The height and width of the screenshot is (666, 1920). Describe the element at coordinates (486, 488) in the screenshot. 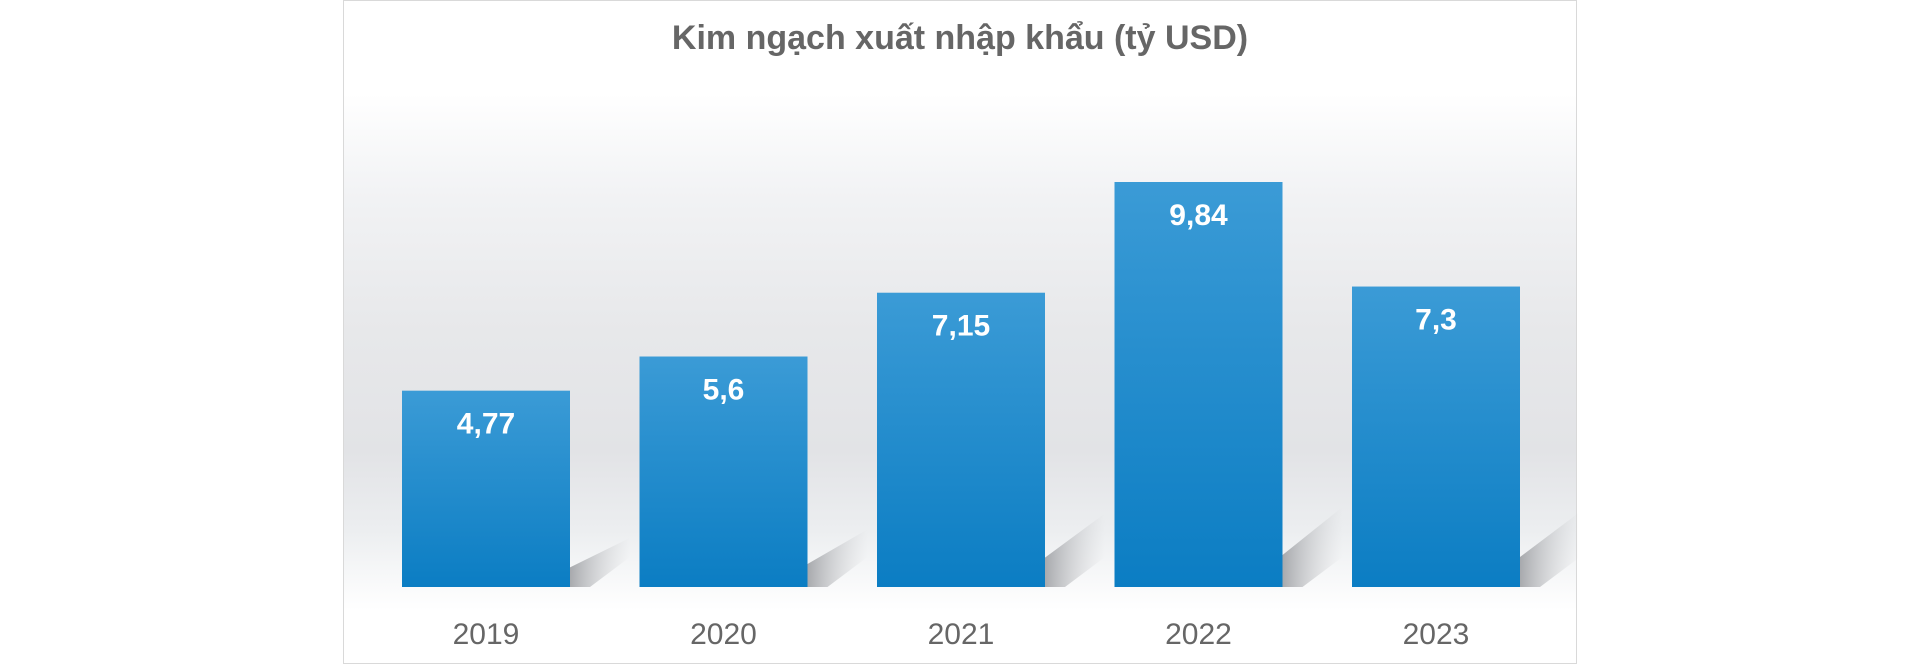

I see `bar-2019` at that location.